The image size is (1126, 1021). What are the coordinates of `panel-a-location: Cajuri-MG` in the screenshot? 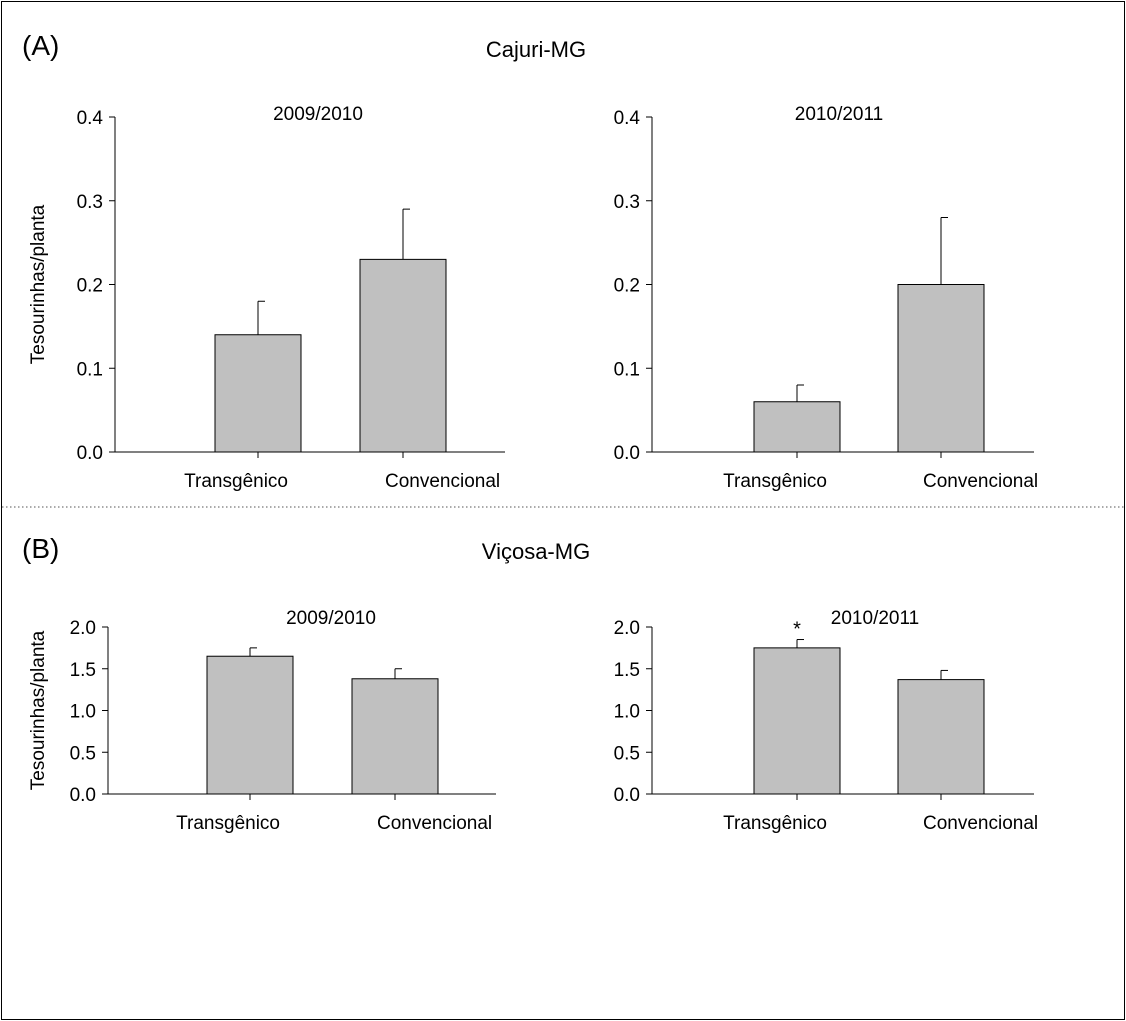 It's located at (536, 49).